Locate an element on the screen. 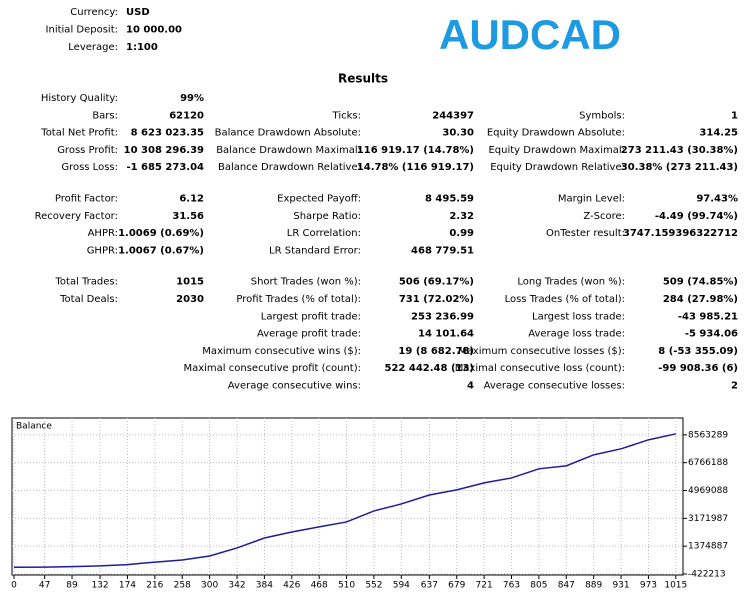 Image resolution: width=750 pixels, height=600 pixels. result-value: 30.38% (273 211.43) is located at coordinates (679, 167).